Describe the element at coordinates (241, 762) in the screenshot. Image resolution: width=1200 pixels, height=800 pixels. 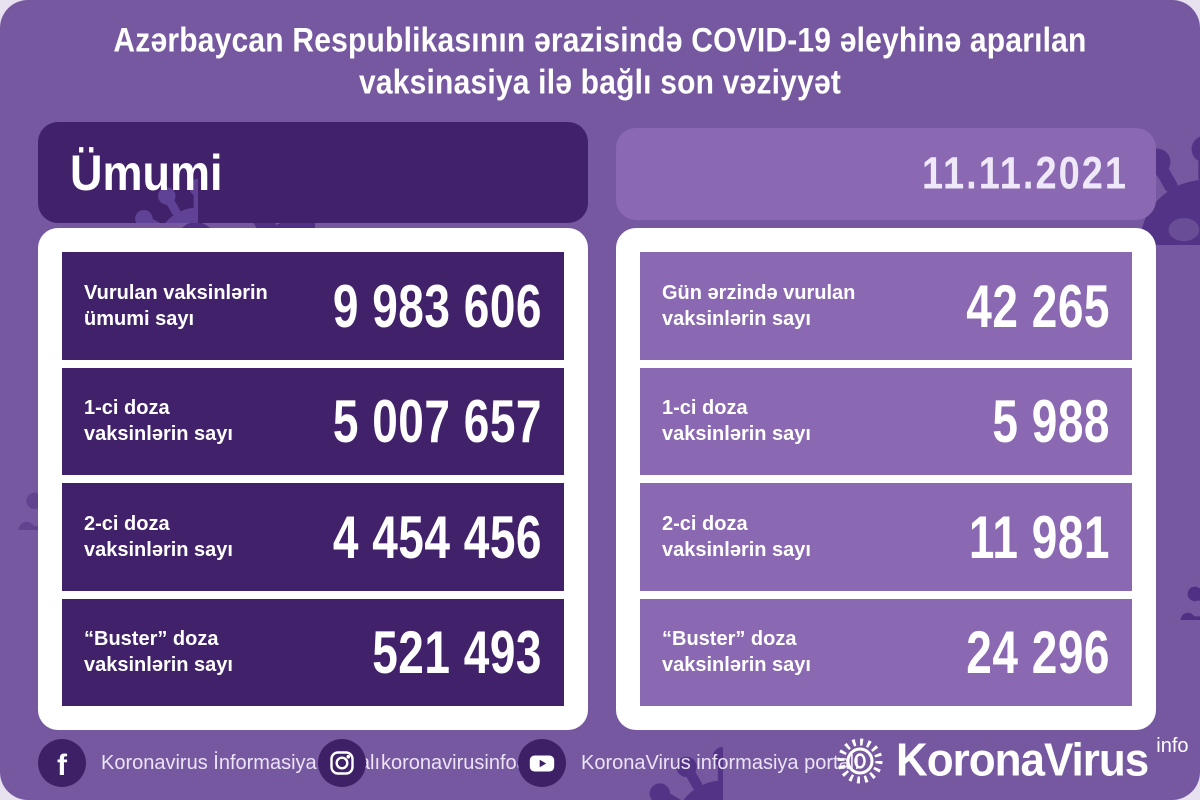
I see `facebook-label: Koronavirus İnformasiya Portalı` at that location.